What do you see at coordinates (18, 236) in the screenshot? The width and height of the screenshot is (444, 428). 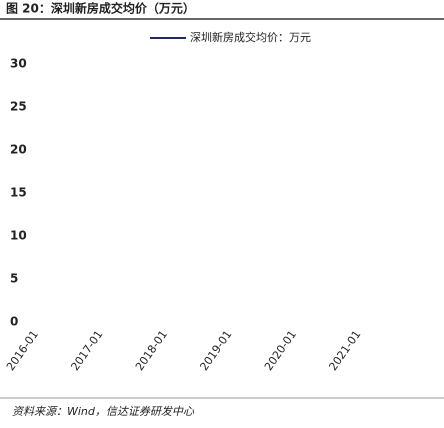 I see `y-tick-label: 10` at bounding box center [18, 236].